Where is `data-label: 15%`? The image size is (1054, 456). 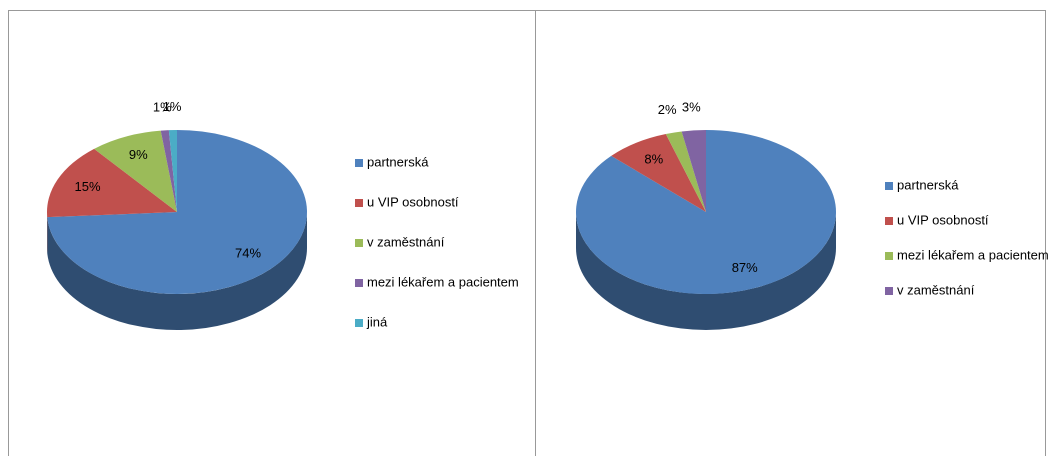 data-label: 15% is located at coordinates (88, 186).